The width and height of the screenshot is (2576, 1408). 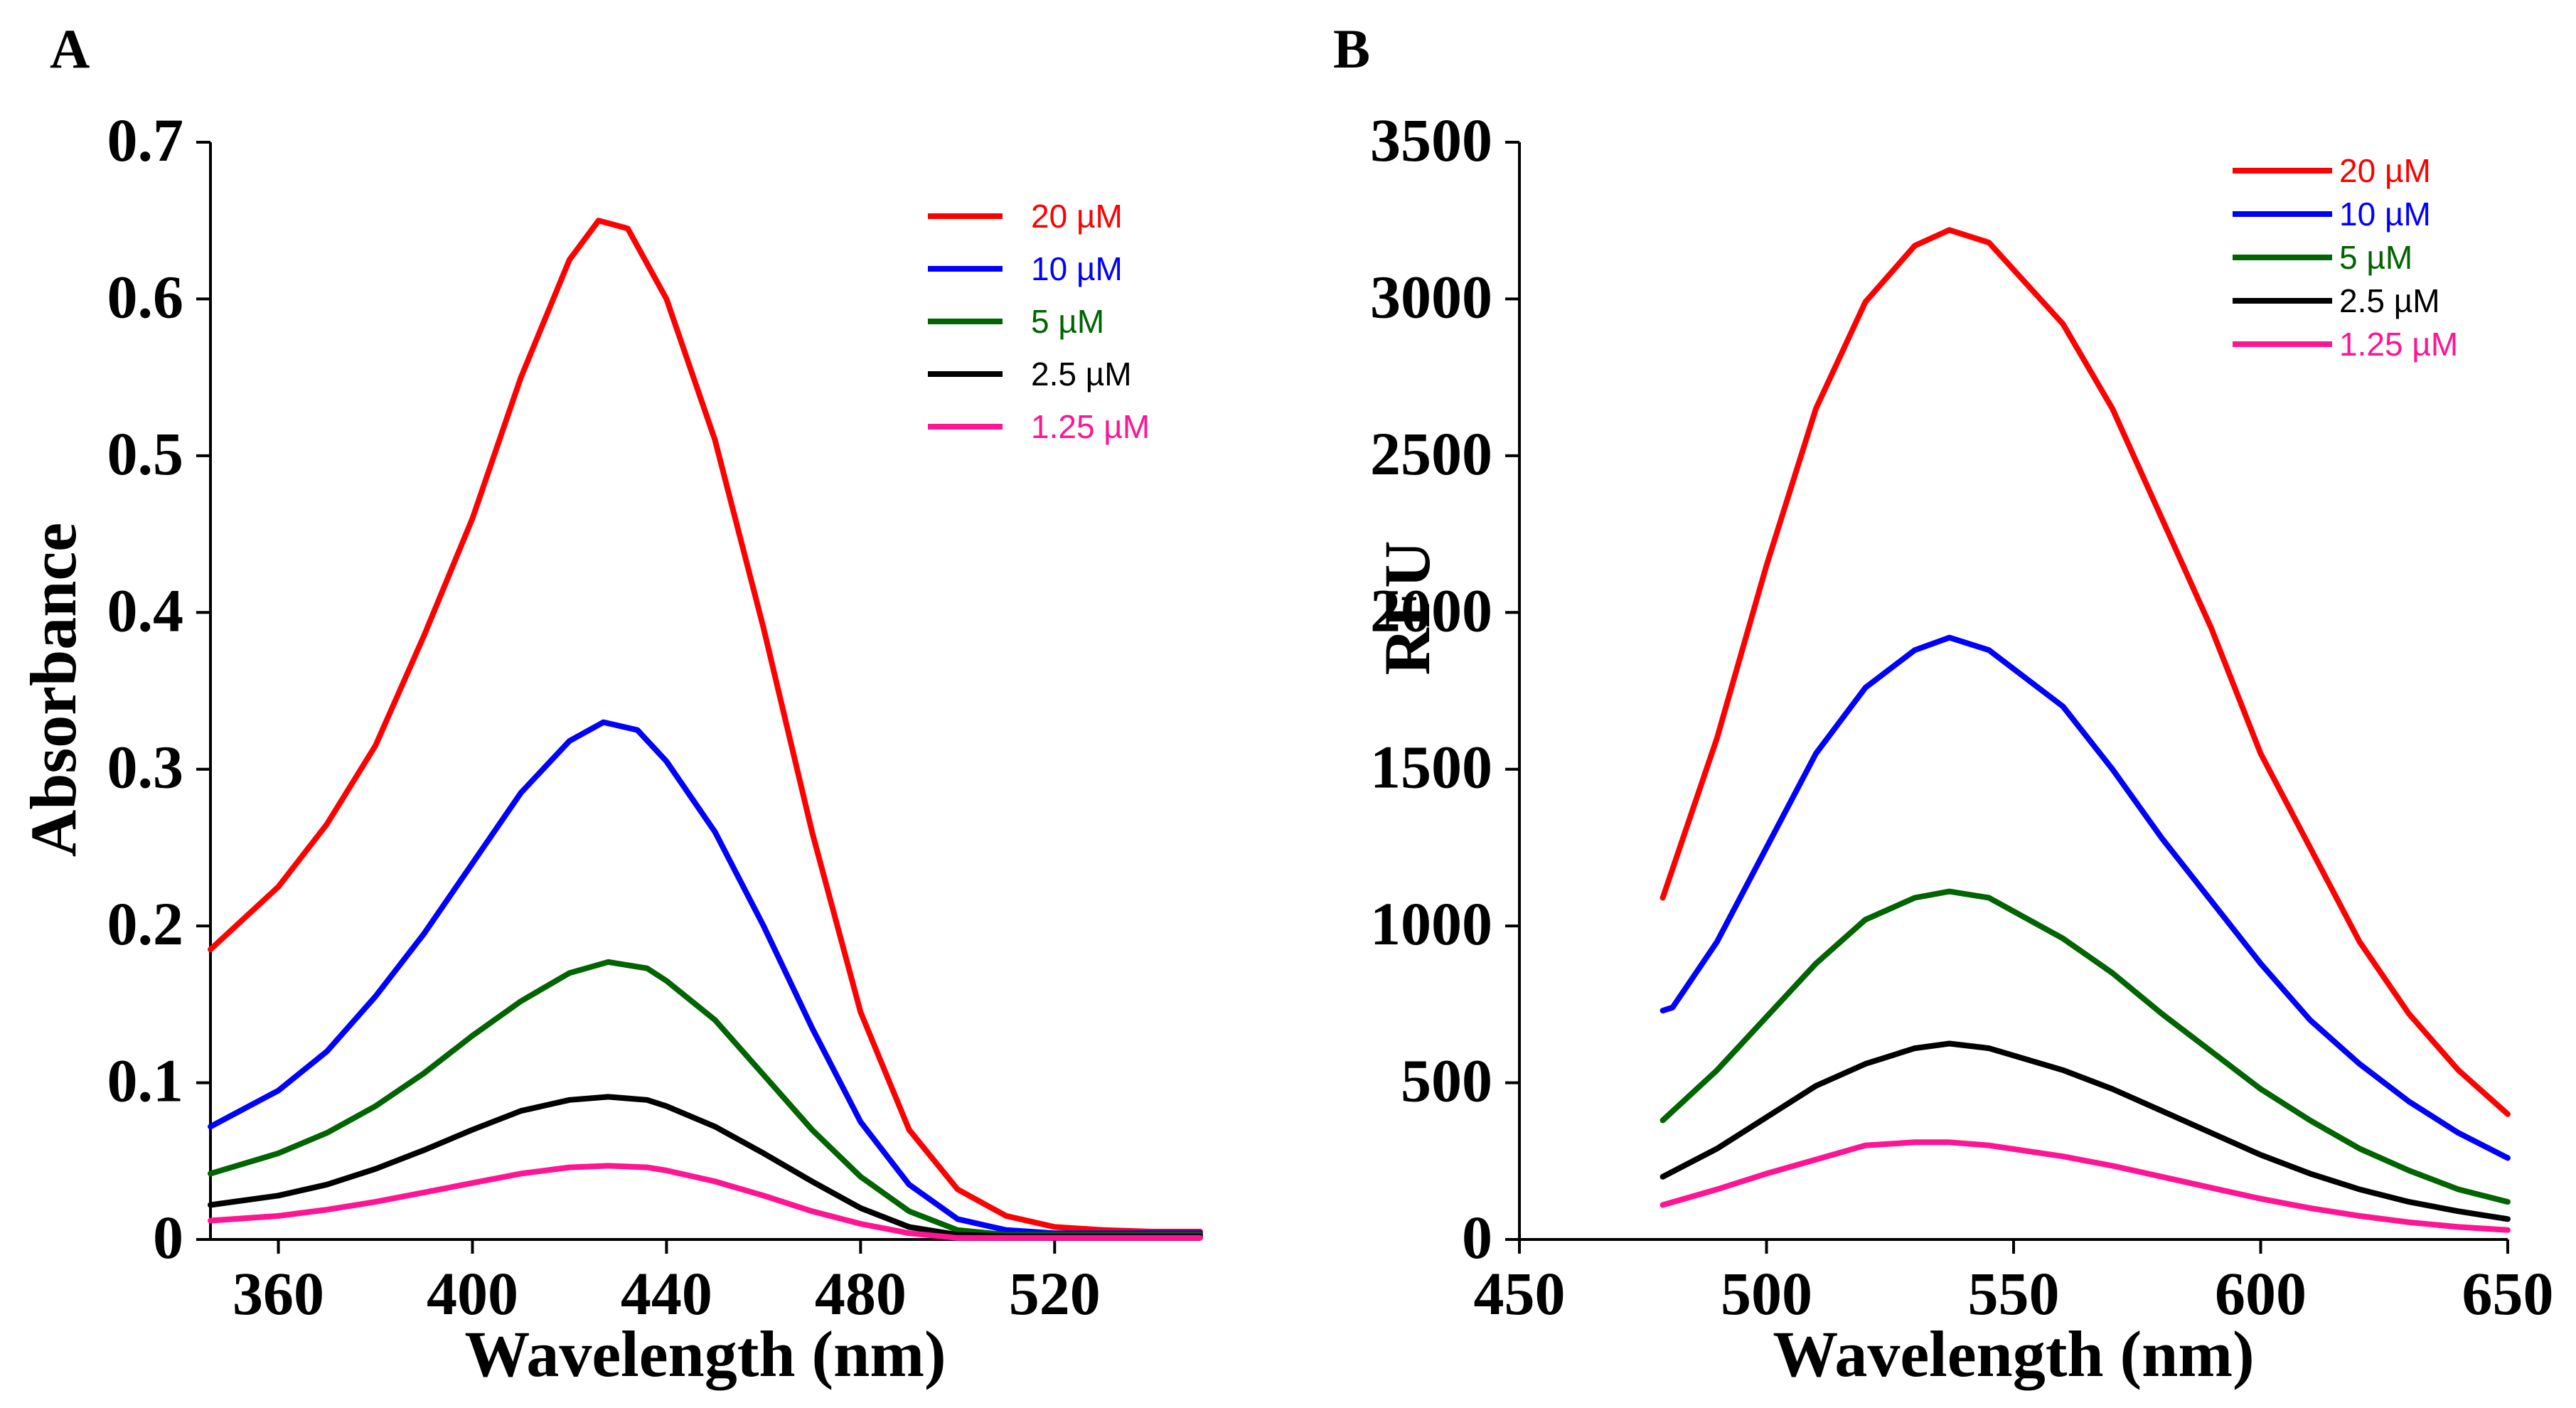 What do you see at coordinates (145, 610) in the screenshot?
I see `y-tick-label: 0.4` at bounding box center [145, 610].